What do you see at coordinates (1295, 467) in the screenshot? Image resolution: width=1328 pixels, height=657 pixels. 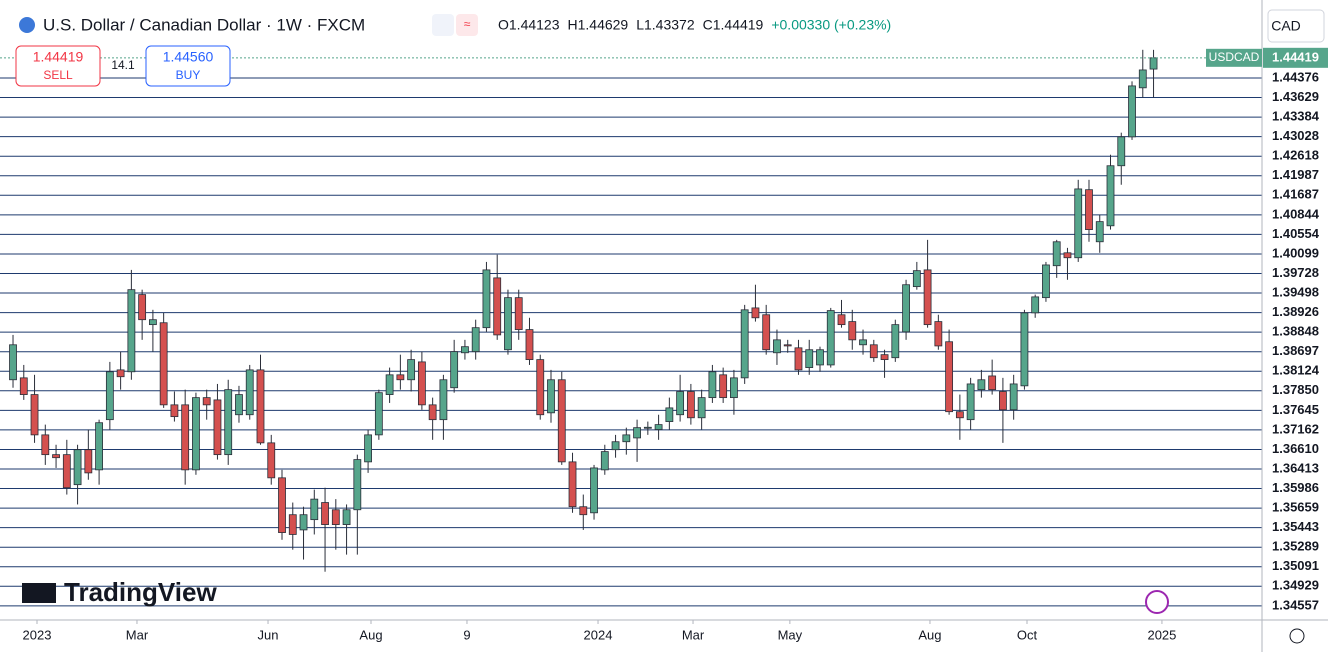 I see `price-label: 1.36413` at bounding box center [1295, 467].